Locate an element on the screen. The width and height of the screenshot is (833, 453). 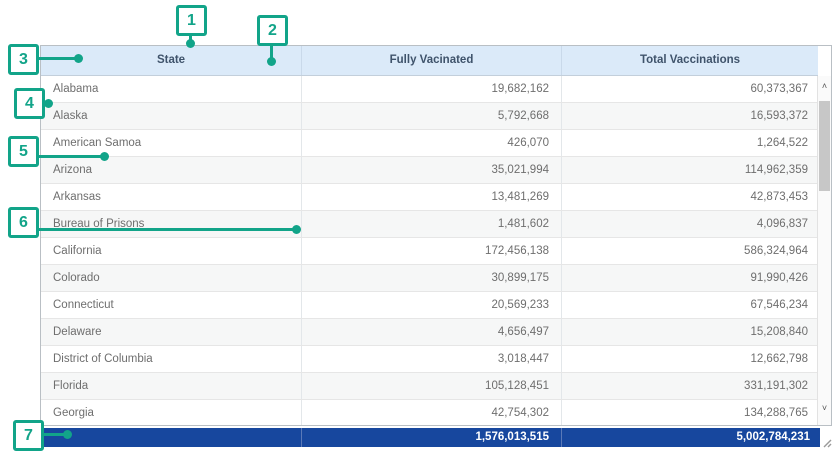
table-row: Colorado 30,899,175 91,990,426 is located at coordinates (429, 278).